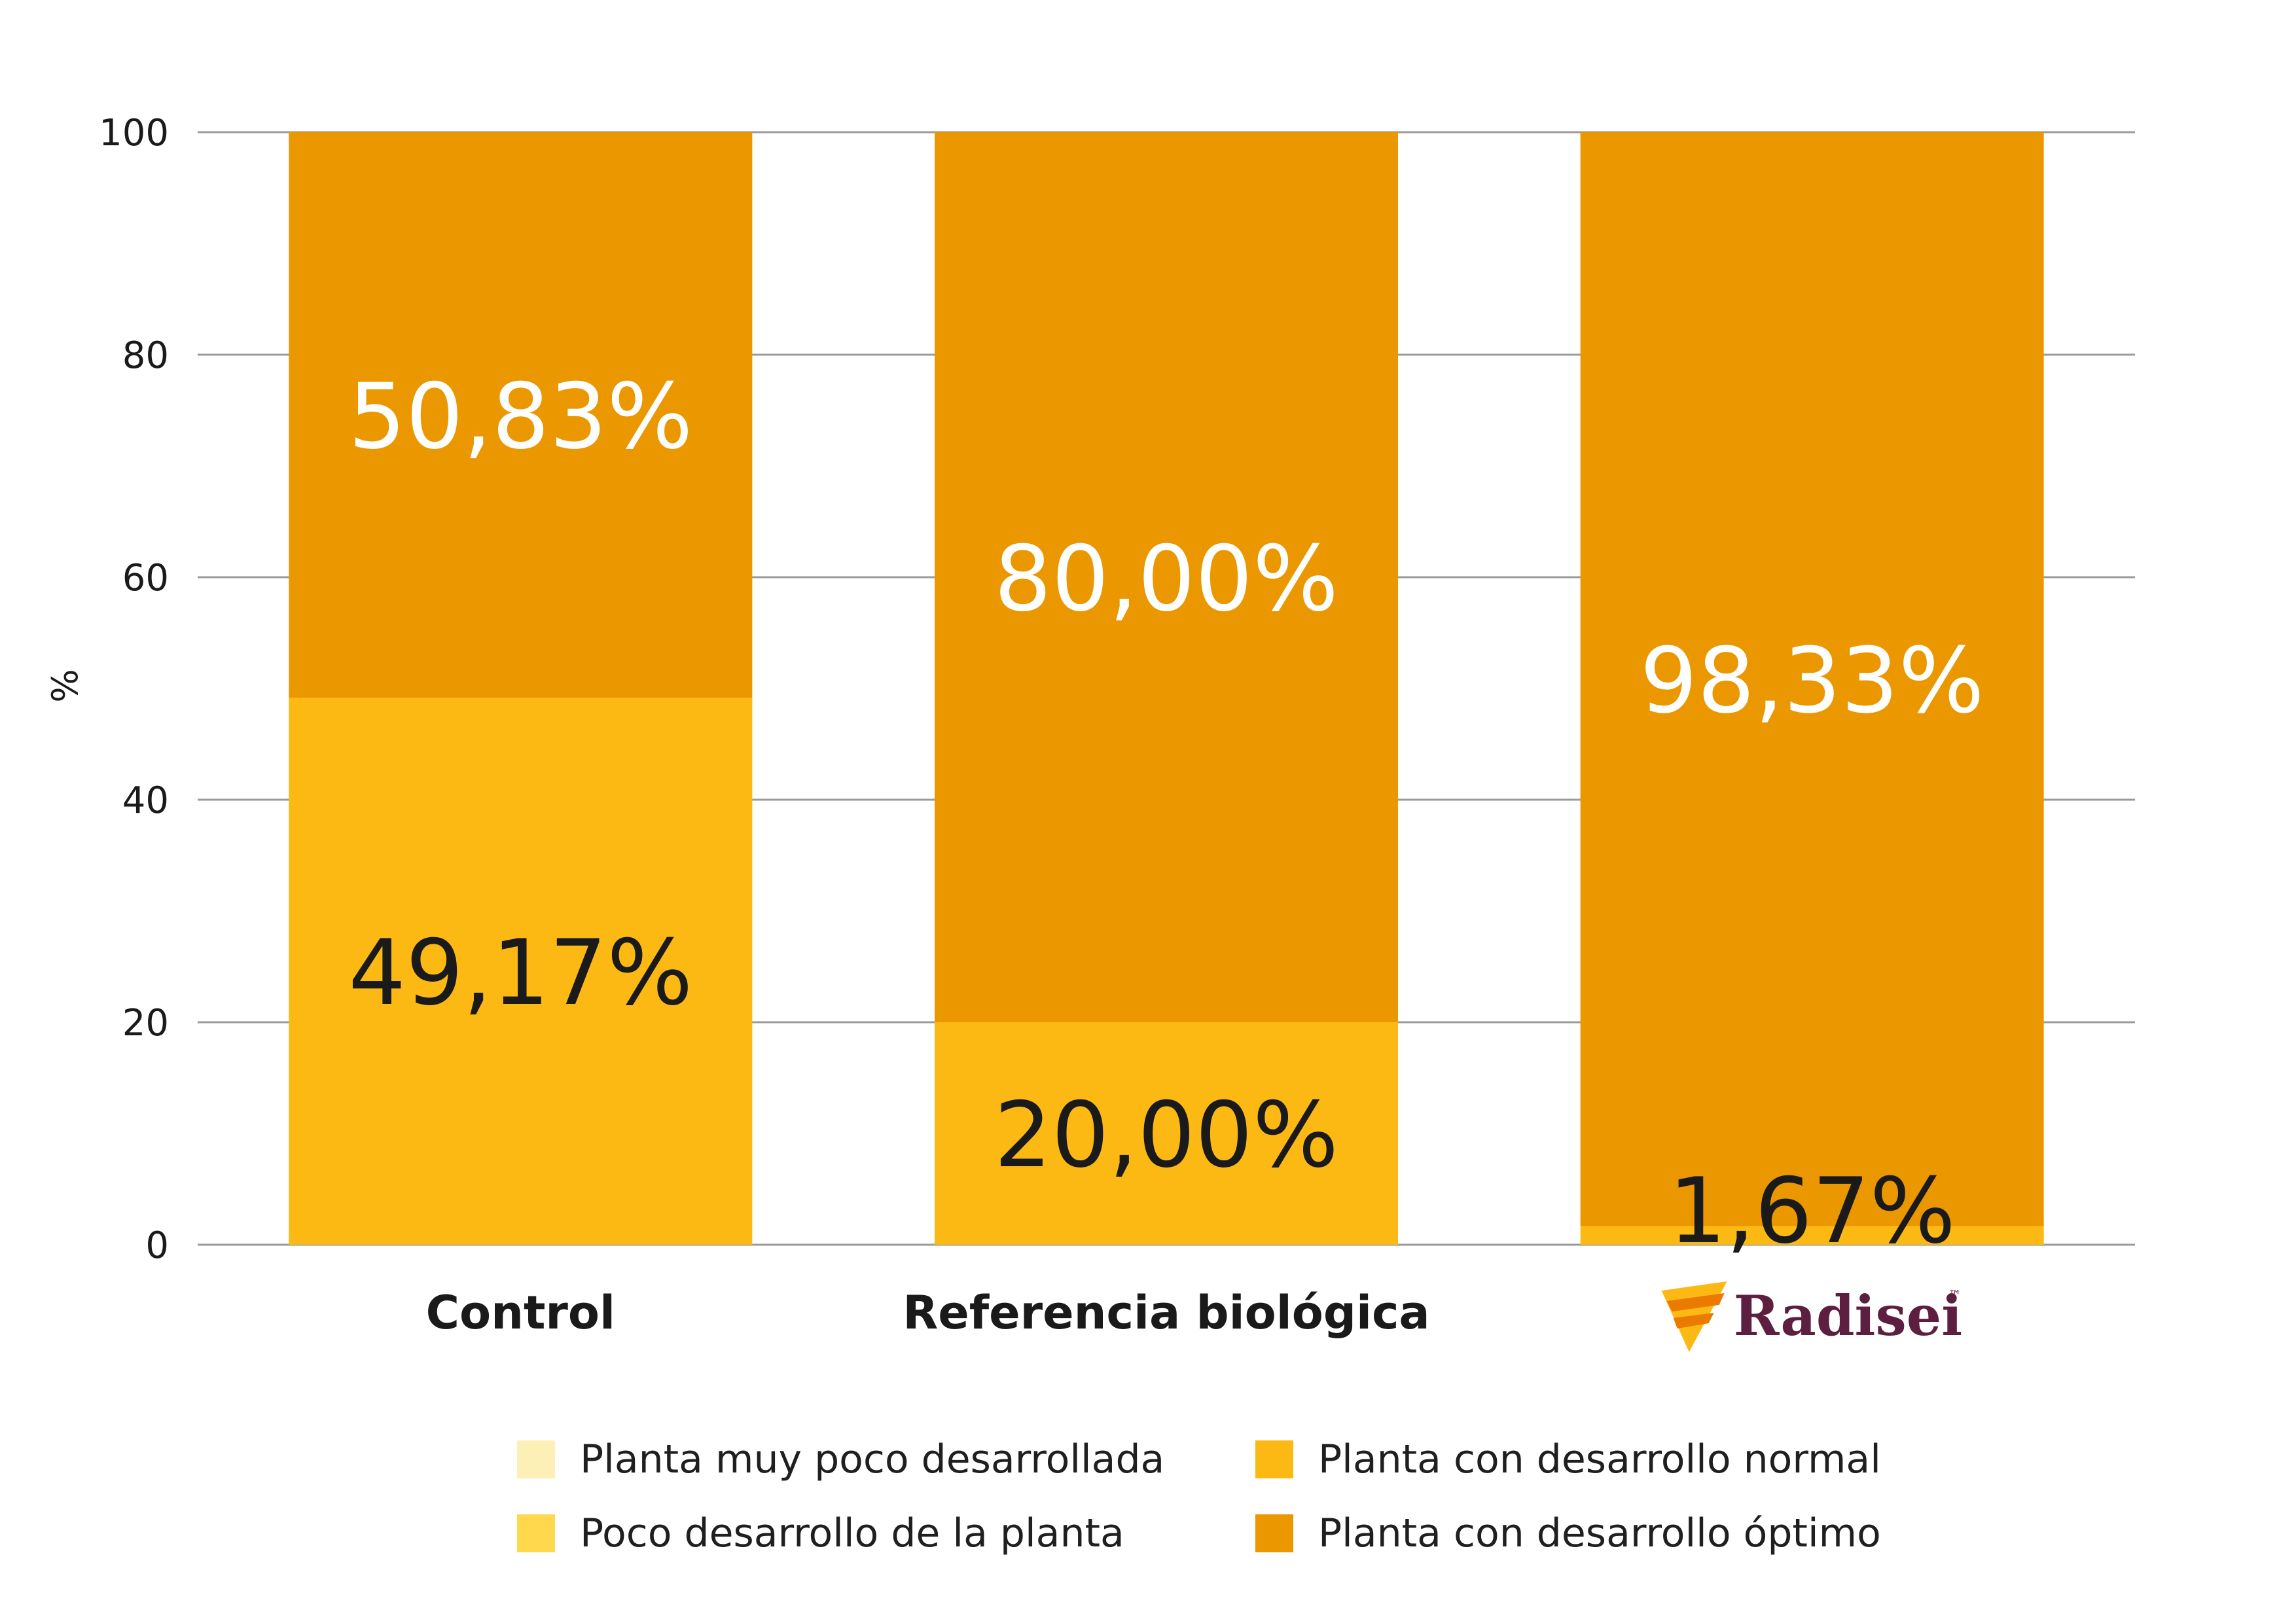 Image resolution: width=2296 pixels, height=1623 pixels. I want to click on legend-item-planta-con-desarrollo-optimo: Planta con desarrollo óptimo, so click(1568, 1533).